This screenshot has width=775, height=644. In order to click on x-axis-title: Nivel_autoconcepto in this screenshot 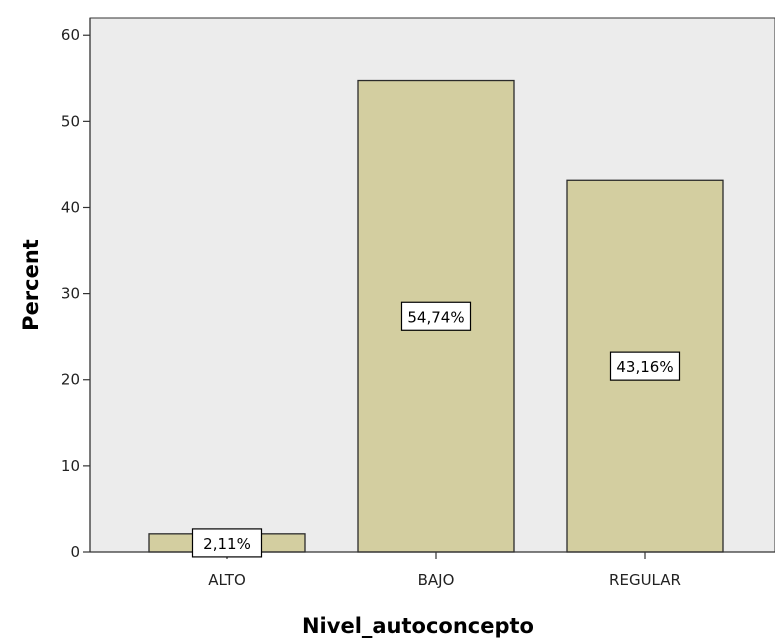, I will do `click(418, 626)`.